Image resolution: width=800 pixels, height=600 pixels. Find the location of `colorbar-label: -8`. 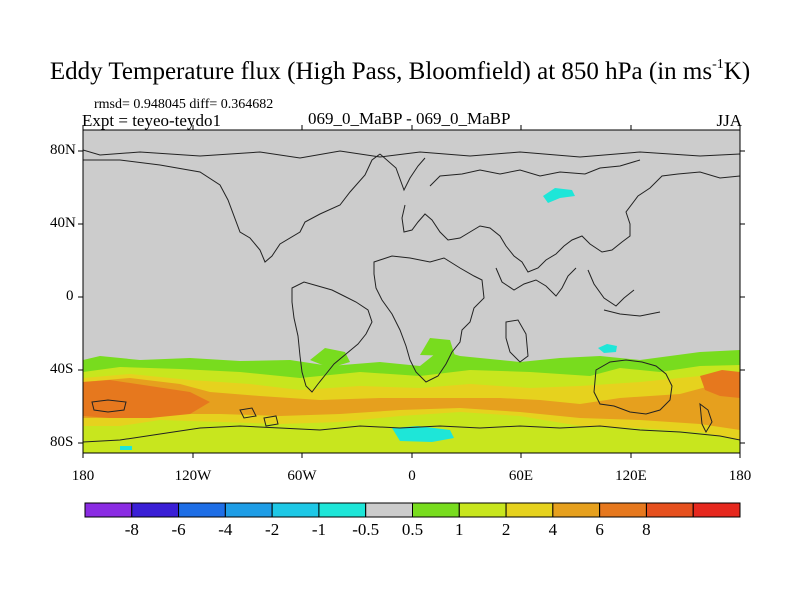

colorbar-label: -8 is located at coordinates (131, 529).